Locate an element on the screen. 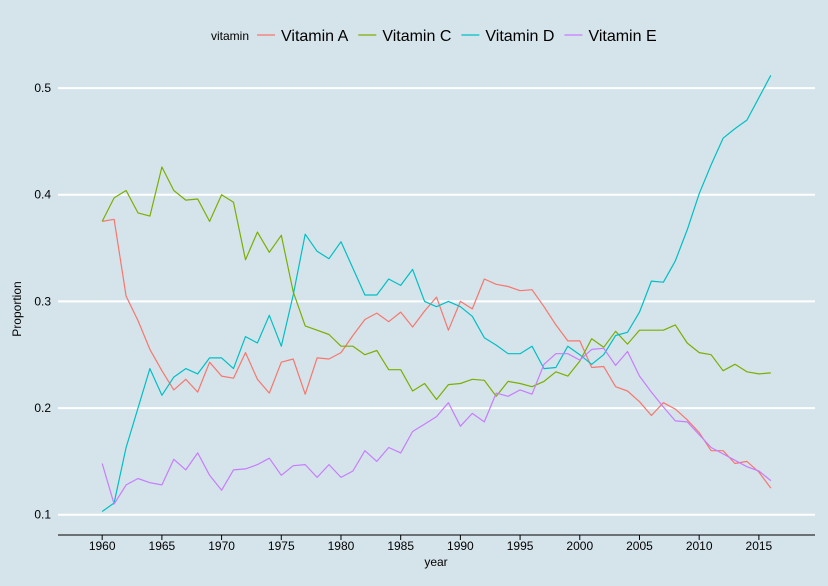  x-tick-label: 1985 is located at coordinates (400, 546).